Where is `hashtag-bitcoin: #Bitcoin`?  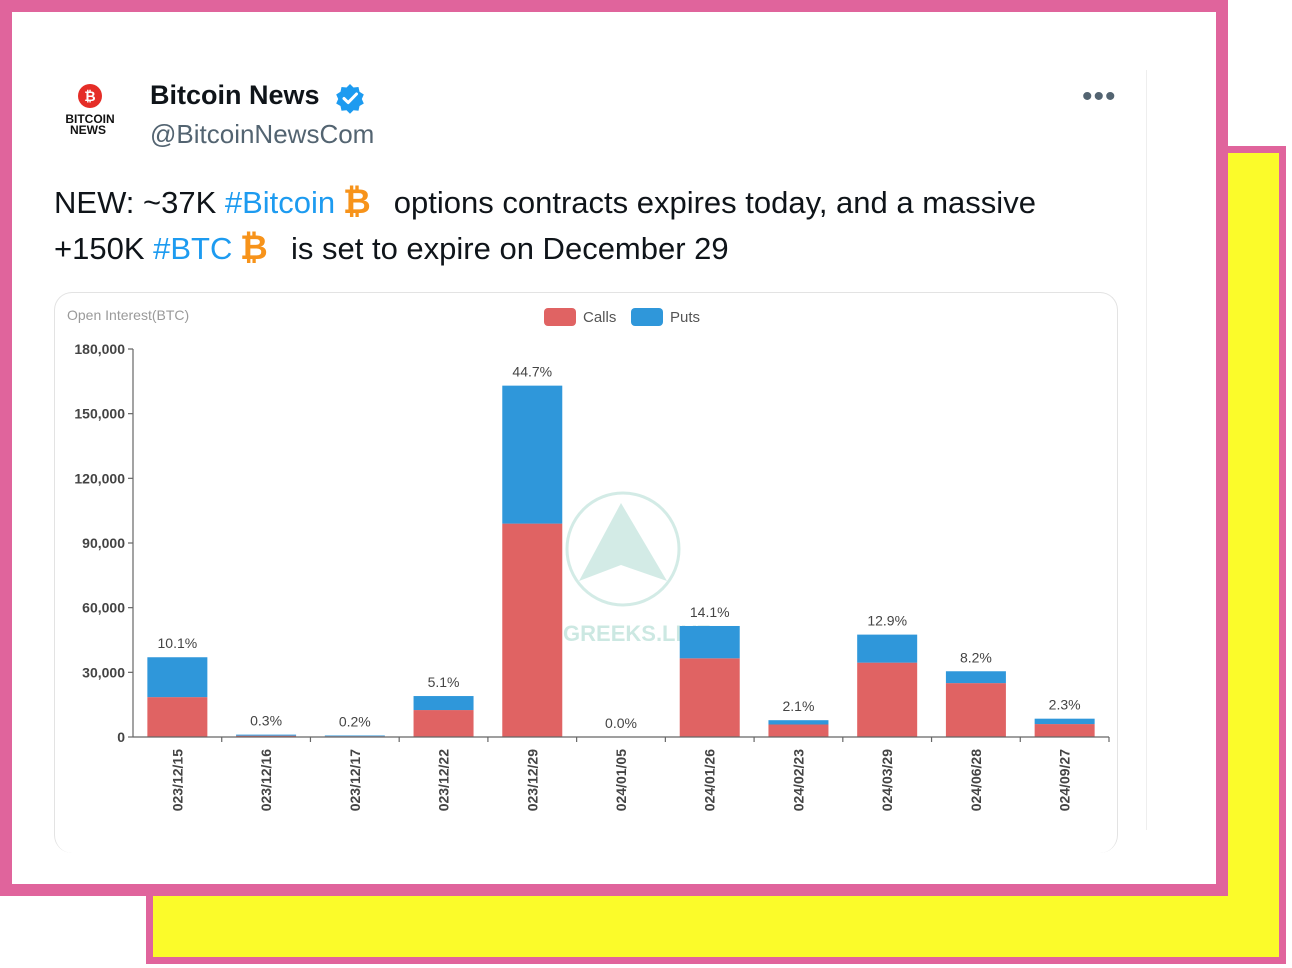
hashtag-bitcoin: #Bitcoin is located at coordinates (280, 202).